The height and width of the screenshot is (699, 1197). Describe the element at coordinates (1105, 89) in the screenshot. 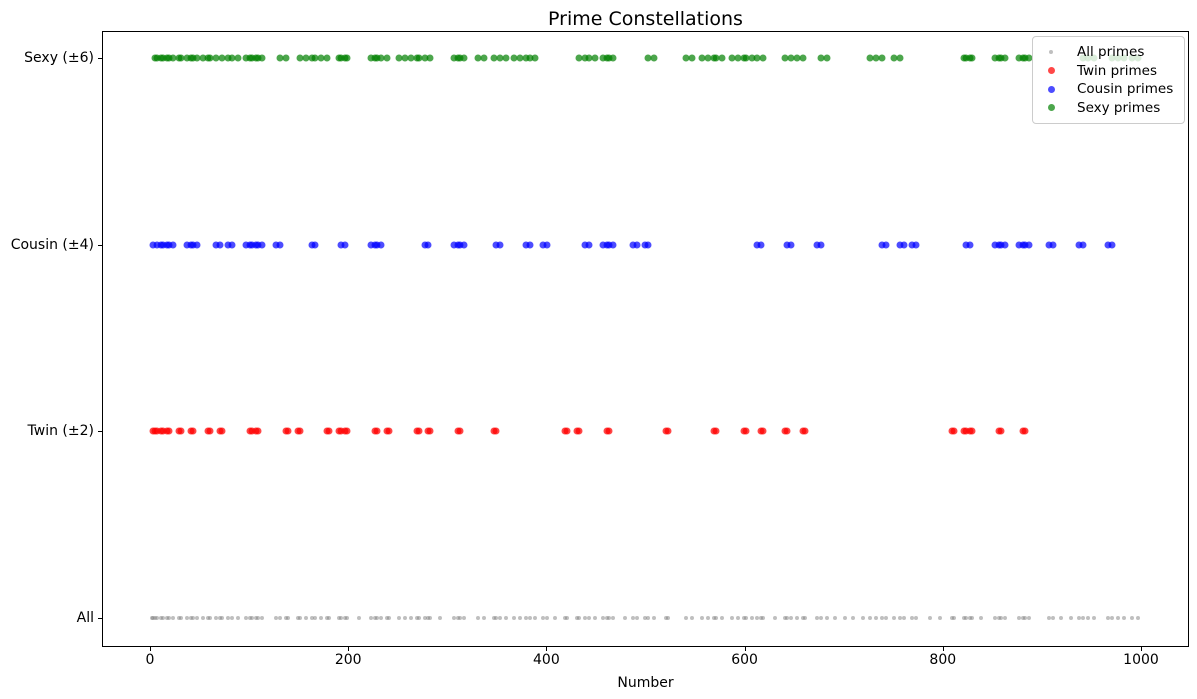

I see `legend-item: Cousin primes` at that location.